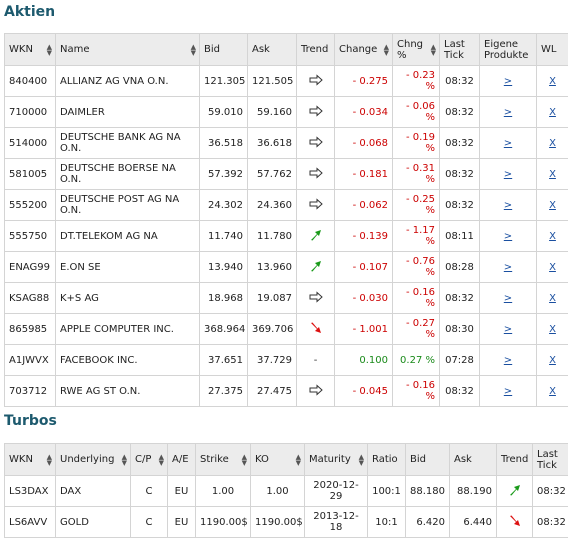 This screenshot has width=568, height=538. What do you see at coordinates (21, 49) in the screenshot?
I see `col-header-label: WKN` at bounding box center [21, 49].